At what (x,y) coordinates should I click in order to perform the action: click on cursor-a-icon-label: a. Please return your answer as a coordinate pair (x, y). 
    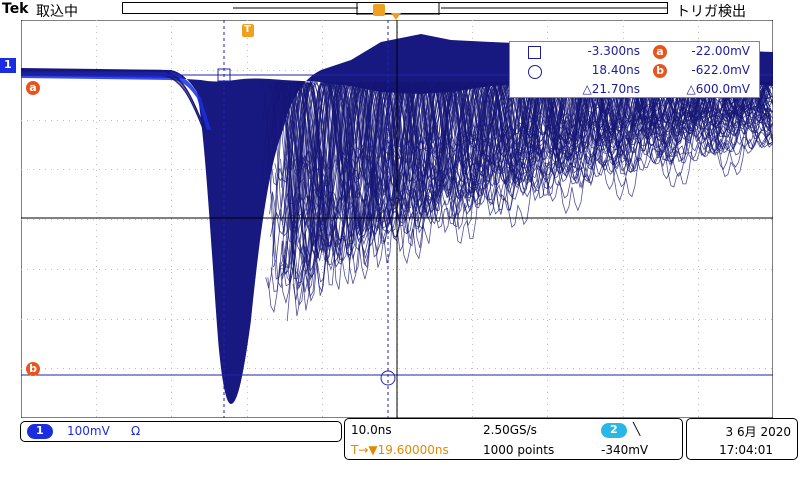
    Looking at the image, I should click on (660, 51).